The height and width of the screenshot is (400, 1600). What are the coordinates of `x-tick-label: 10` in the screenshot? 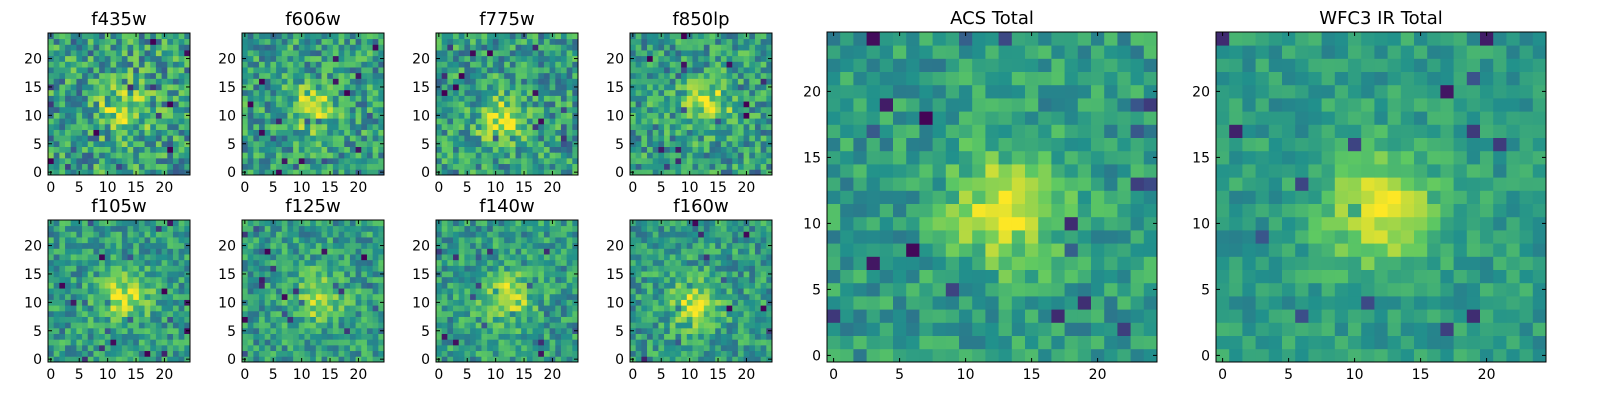 It's located at (108, 188).